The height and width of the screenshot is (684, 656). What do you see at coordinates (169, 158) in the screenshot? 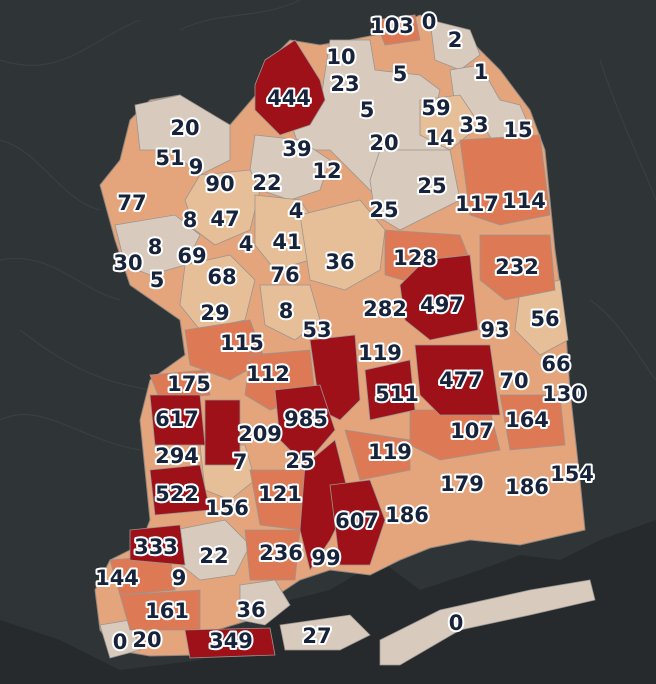
I see `region-label: 51` at bounding box center [169, 158].